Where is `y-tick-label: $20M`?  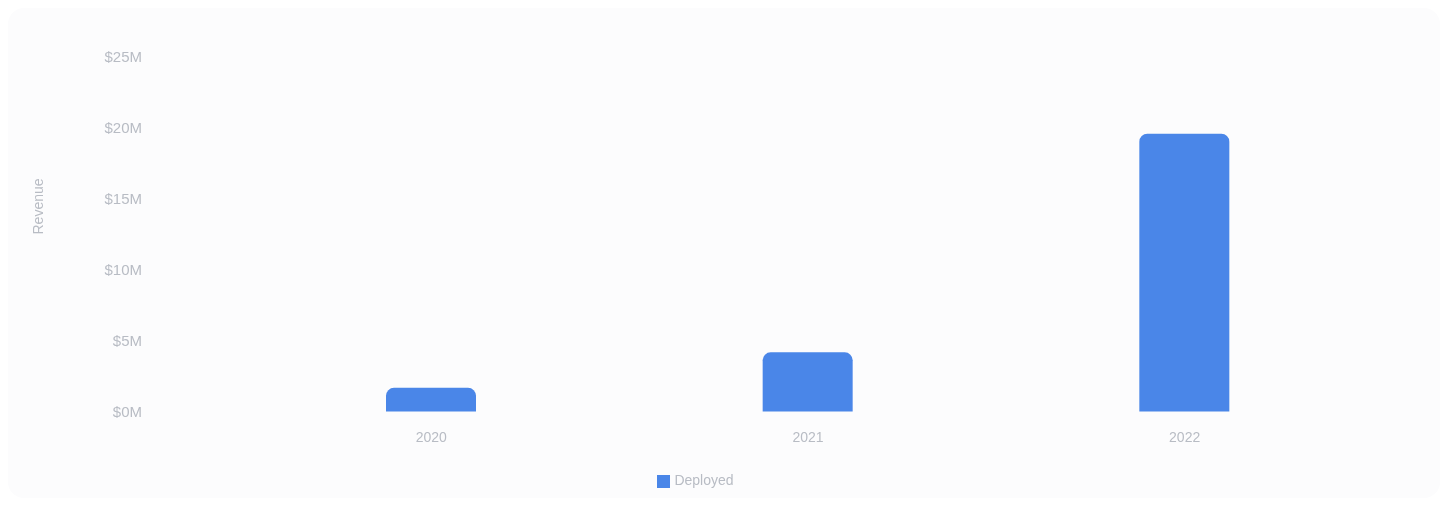
y-tick-label: $20M is located at coordinates (123, 128).